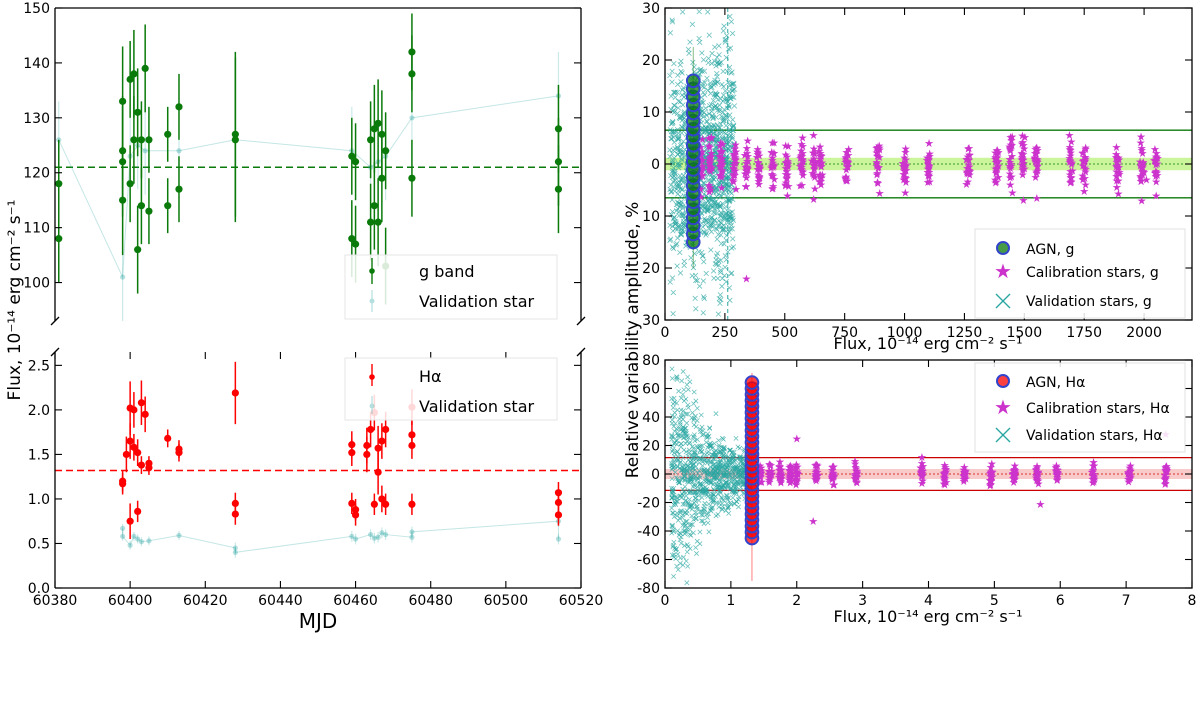 This screenshot has width=1200, height=716. Describe the element at coordinates (477, 406) in the screenshot. I see `legend-label-validation-star-2: Validation star` at that location.